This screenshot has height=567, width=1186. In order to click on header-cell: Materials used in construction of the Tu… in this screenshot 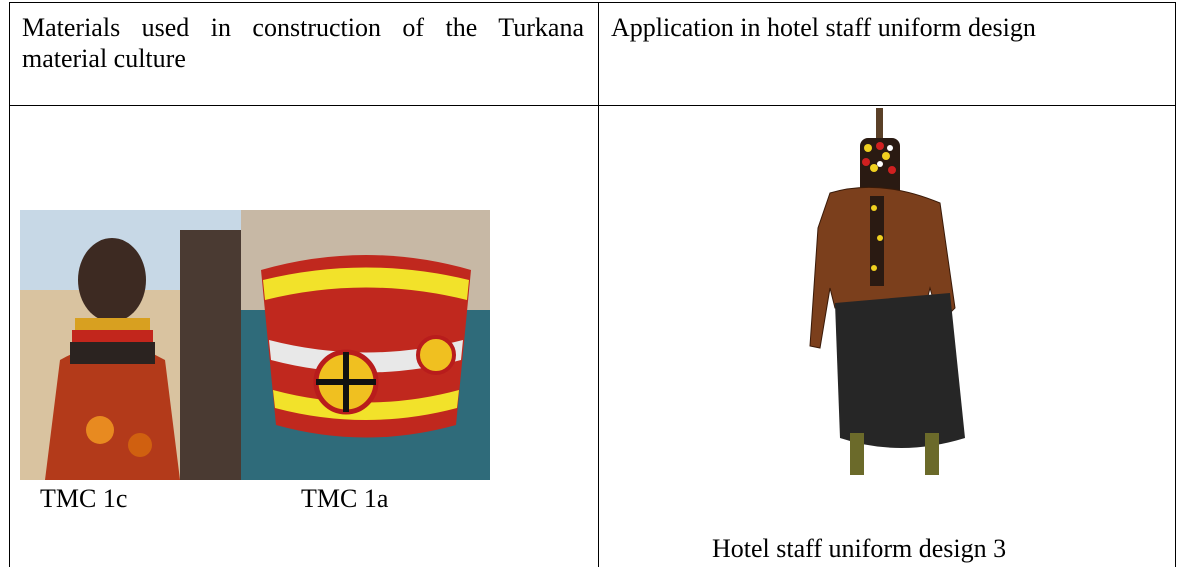, I will do `click(303, 43)`.